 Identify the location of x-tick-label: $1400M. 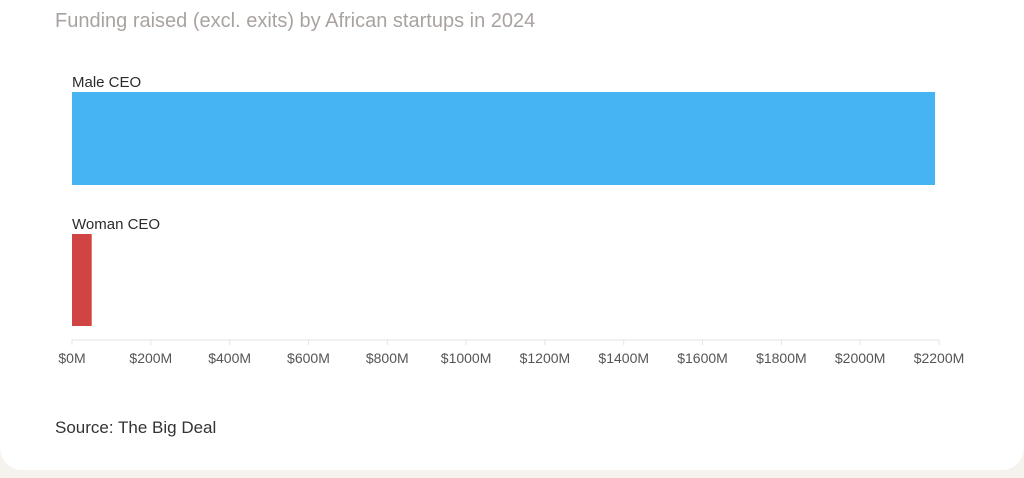
(623, 358).